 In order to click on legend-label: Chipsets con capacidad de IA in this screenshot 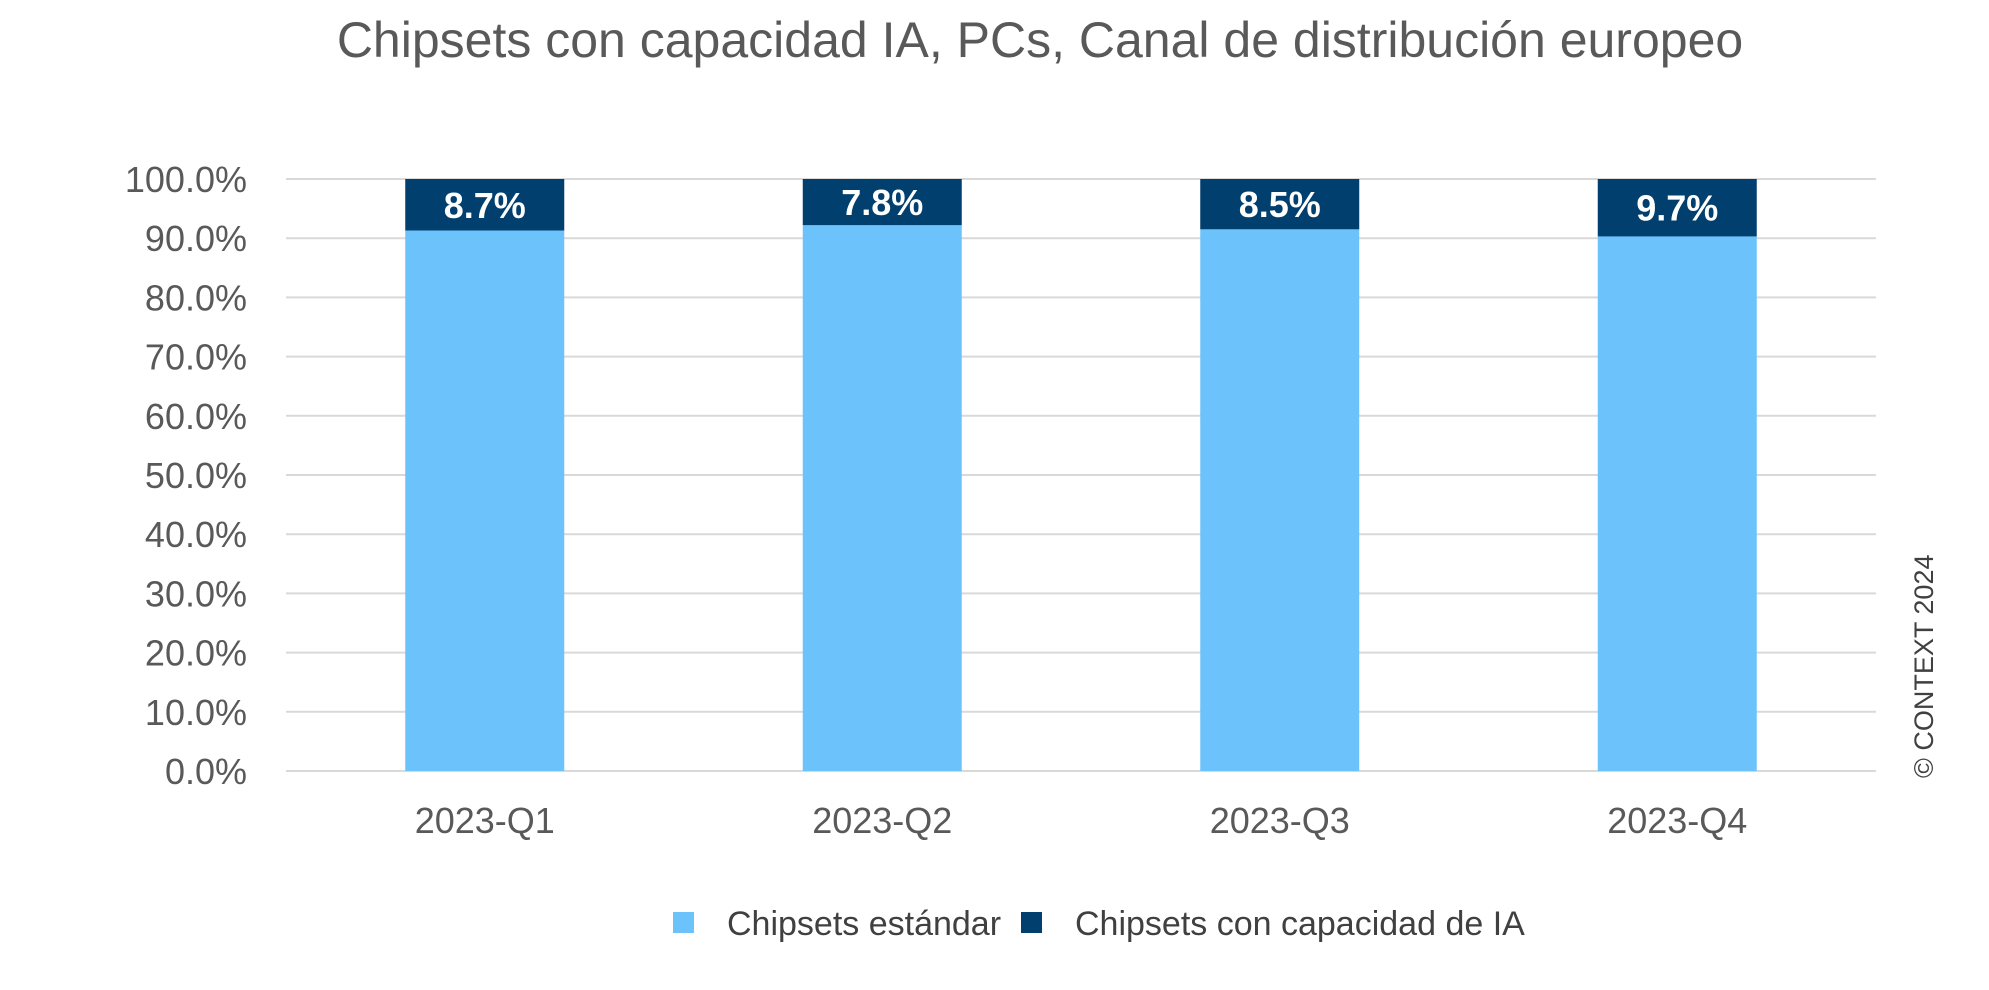, I will do `click(1300, 924)`.